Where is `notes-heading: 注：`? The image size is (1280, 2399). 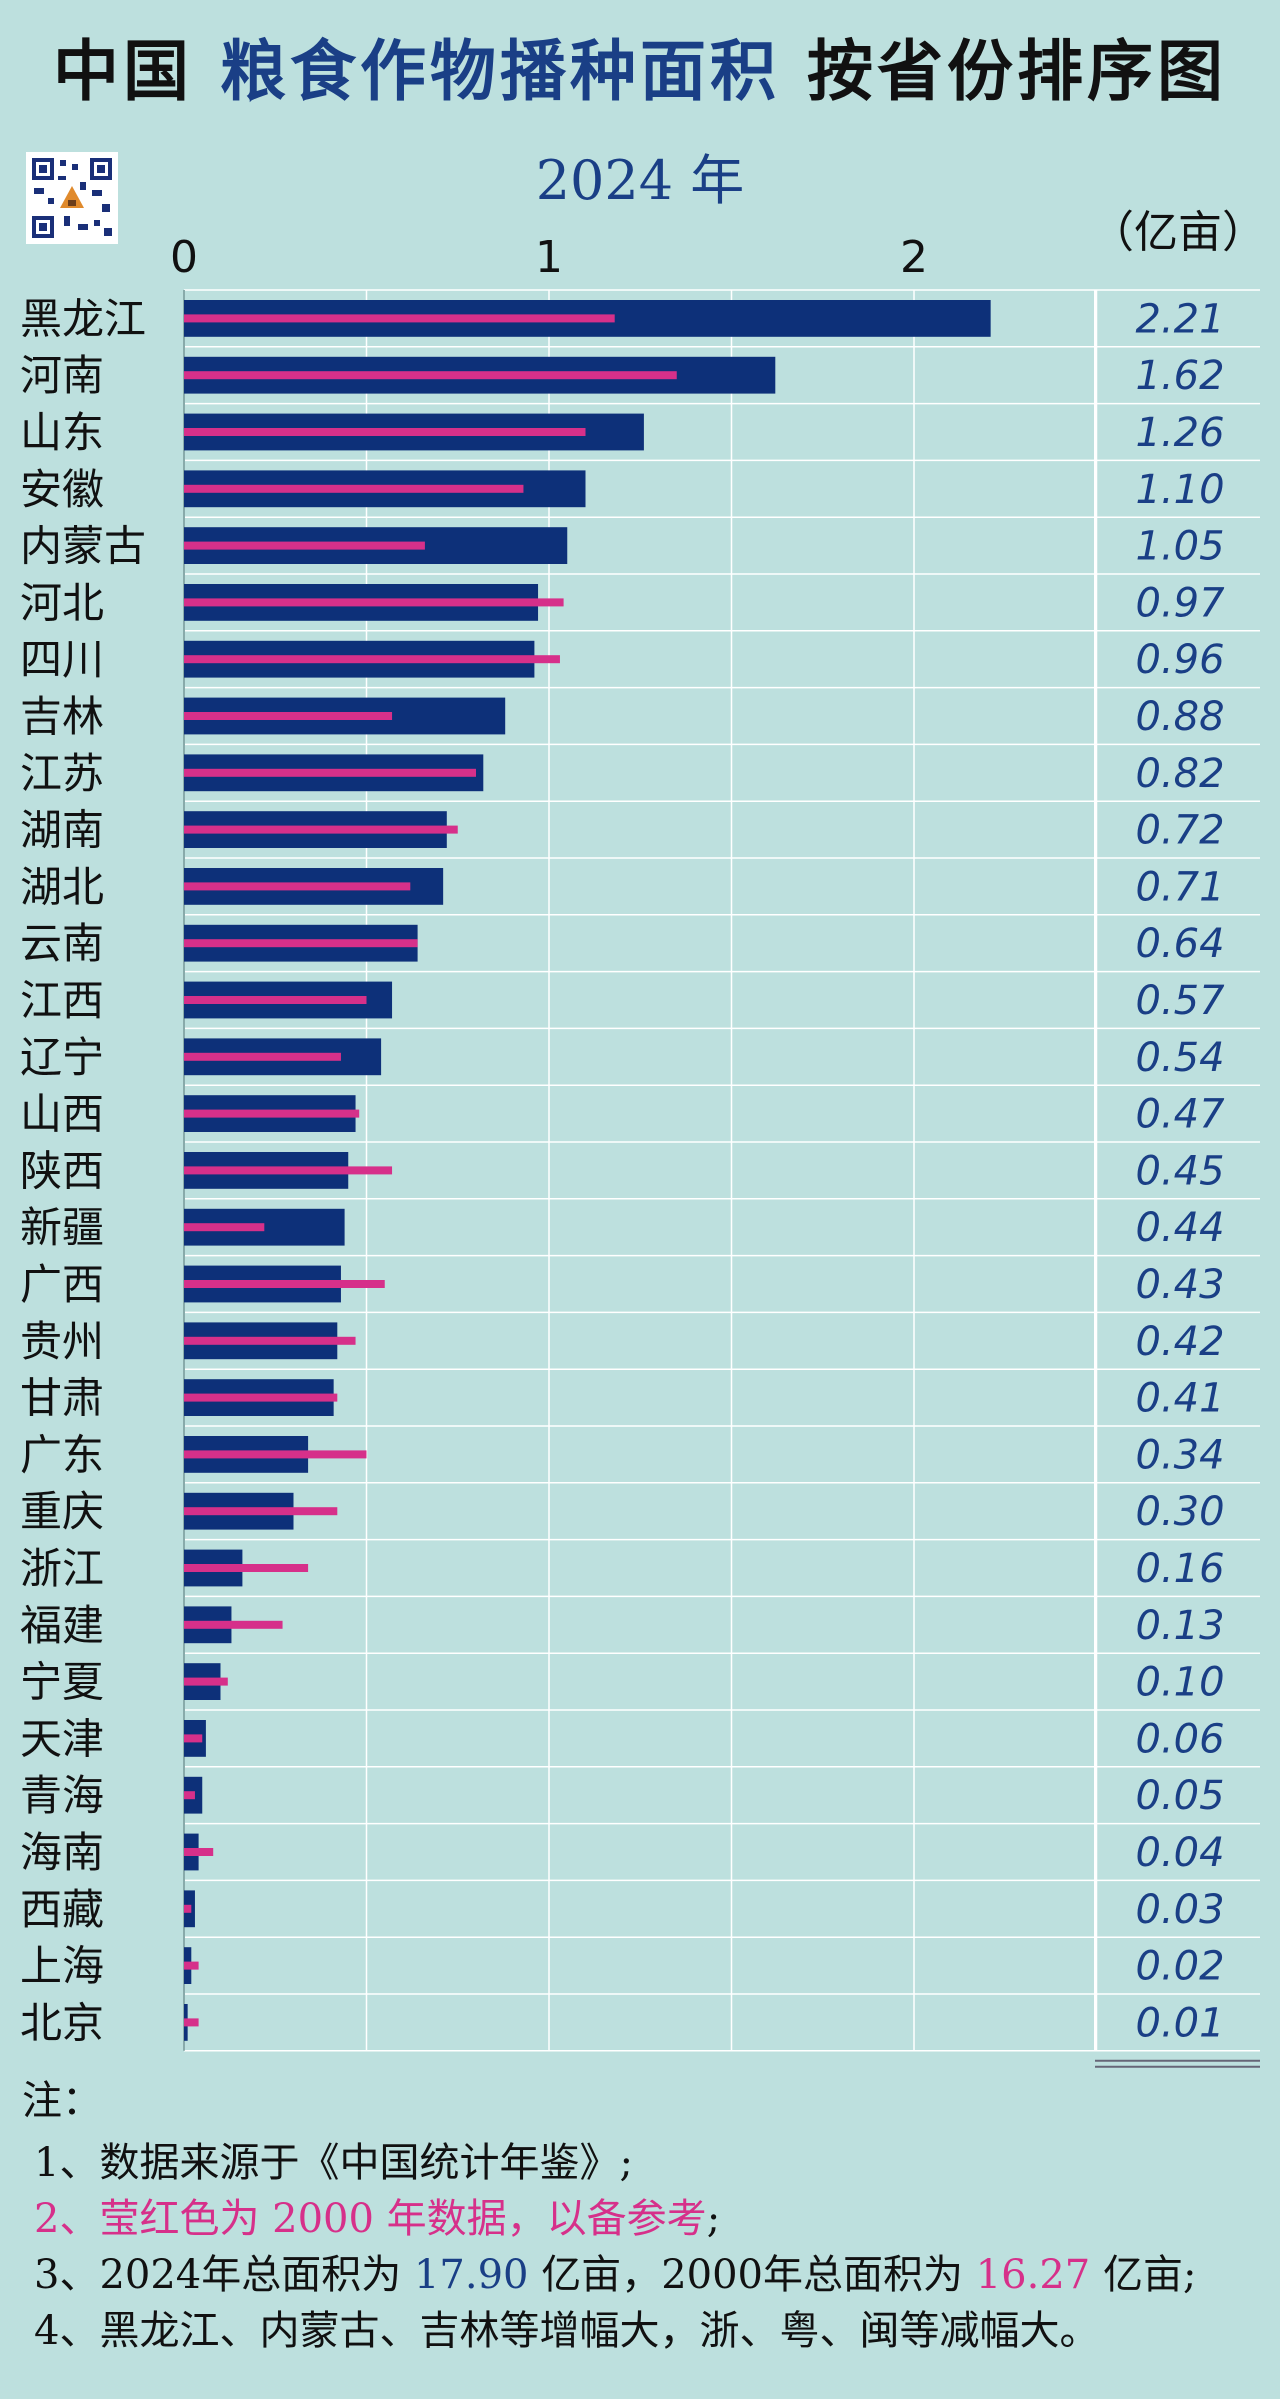 notes-heading: 注： is located at coordinates (62, 2101).